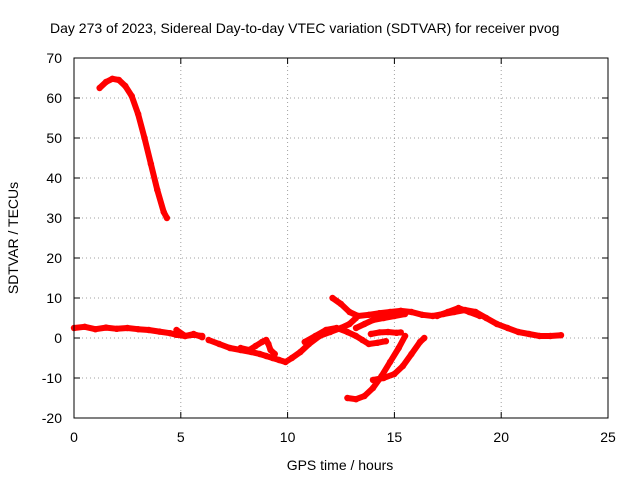  I want to click on x-tick-label: 25, so click(608, 437).